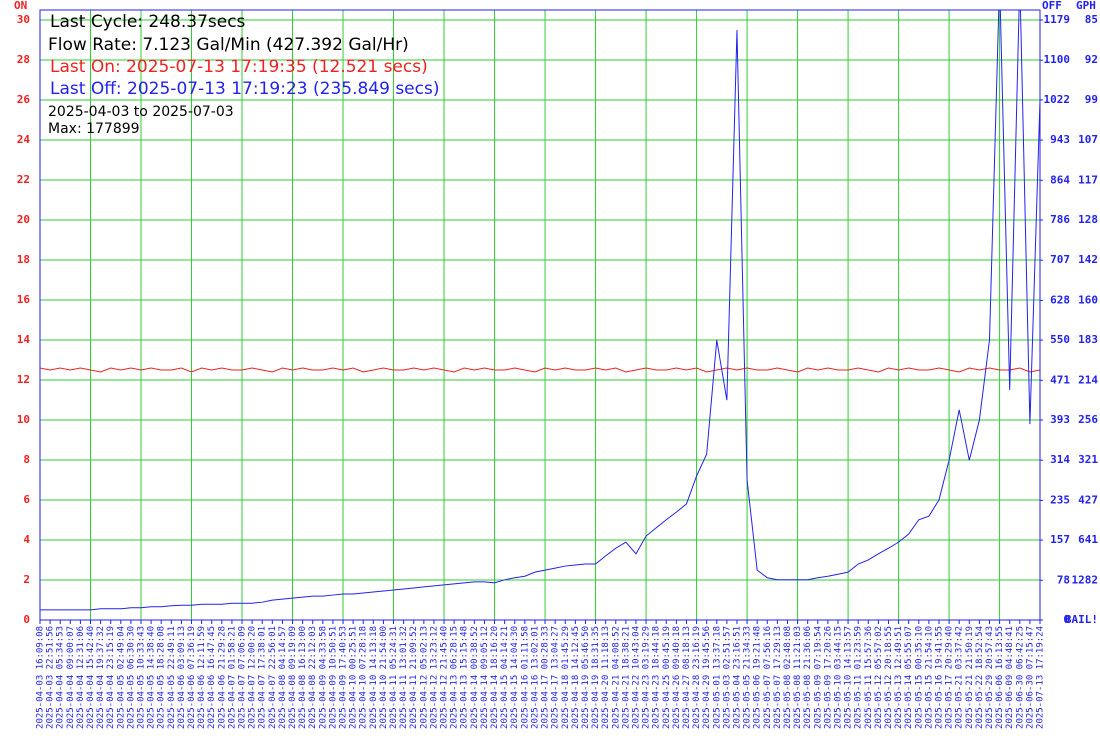 Image resolution: width=1100 pixels, height=740 pixels. What do you see at coordinates (61, 677) in the screenshot?
I see `x-tick-label: 2025-04-04 05:34:53` at bounding box center [61, 677].